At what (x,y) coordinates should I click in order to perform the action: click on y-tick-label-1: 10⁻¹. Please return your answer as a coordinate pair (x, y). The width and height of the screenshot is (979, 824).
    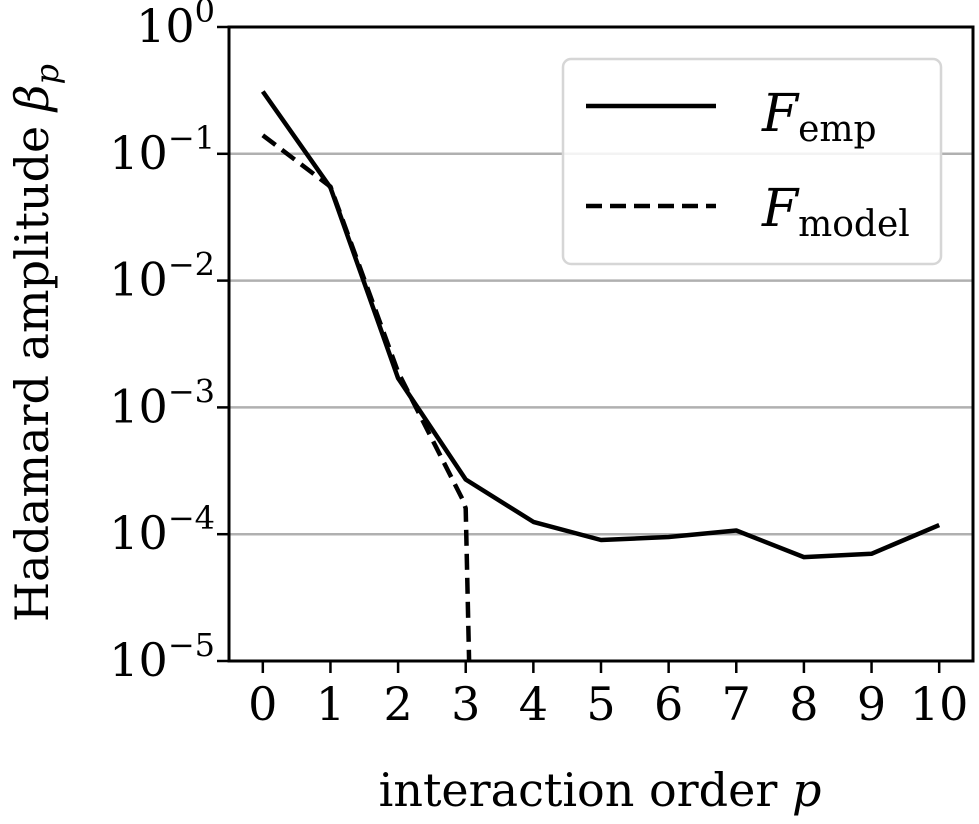
    Looking at the image, I should click on (162, 149).